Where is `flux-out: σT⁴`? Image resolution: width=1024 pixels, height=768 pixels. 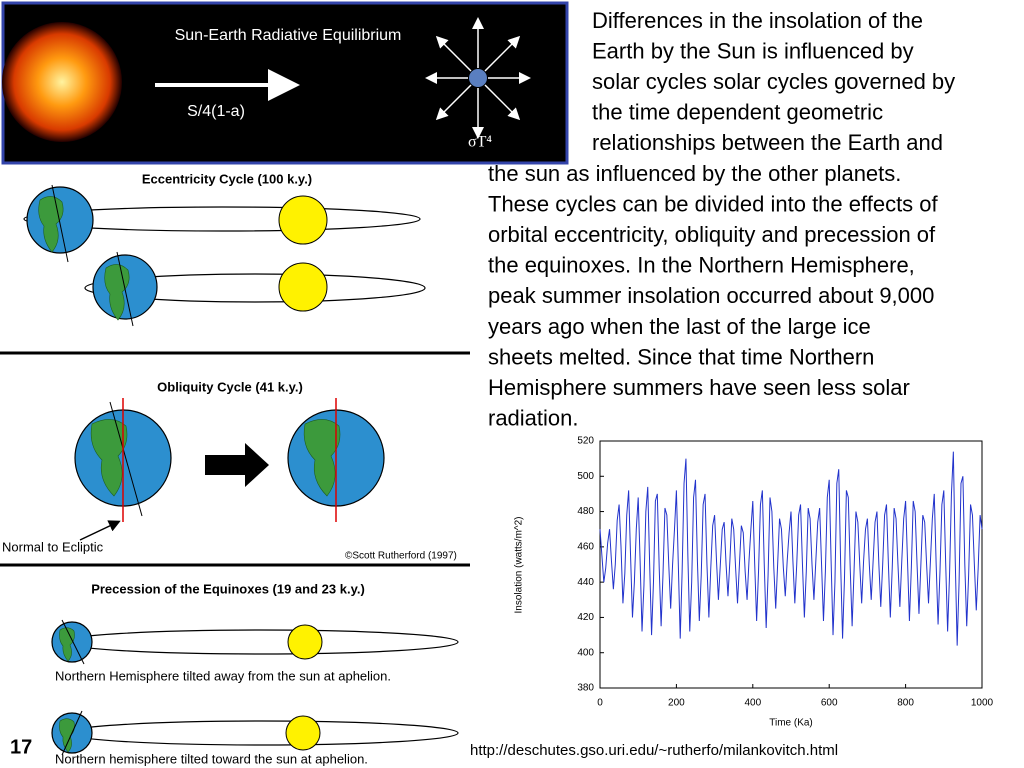 flux-out: σT⁴ is located at coordinates (480, 142).